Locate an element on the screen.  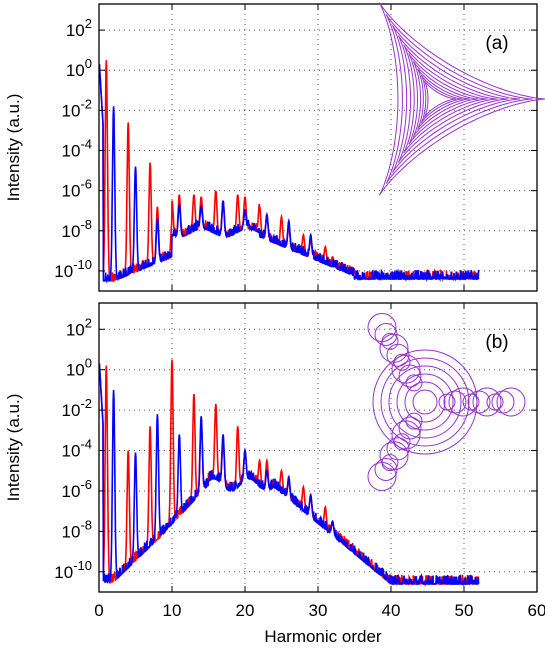
x-tick-label: 50 is located at coordinates (464, 610).